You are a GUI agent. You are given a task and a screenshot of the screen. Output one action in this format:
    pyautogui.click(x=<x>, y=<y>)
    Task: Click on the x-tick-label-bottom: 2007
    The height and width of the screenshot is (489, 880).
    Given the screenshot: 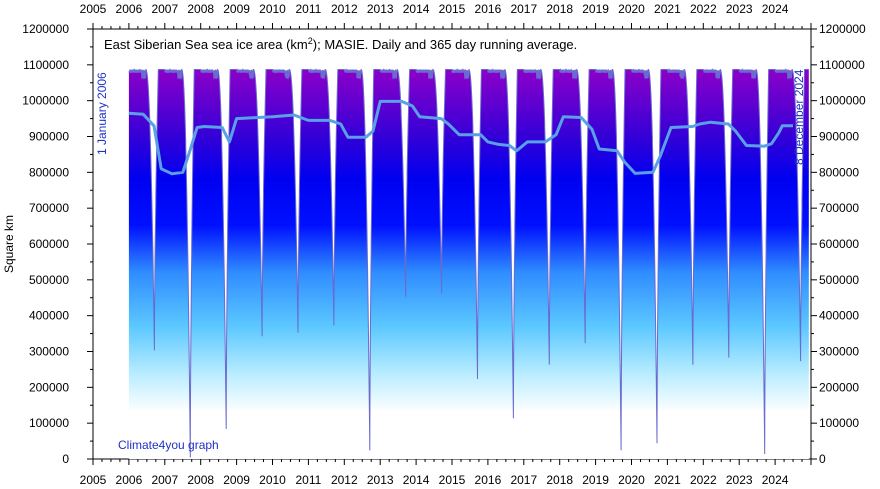 What is the action you would take?
    pyautogui.click(x=164, y=480)
    